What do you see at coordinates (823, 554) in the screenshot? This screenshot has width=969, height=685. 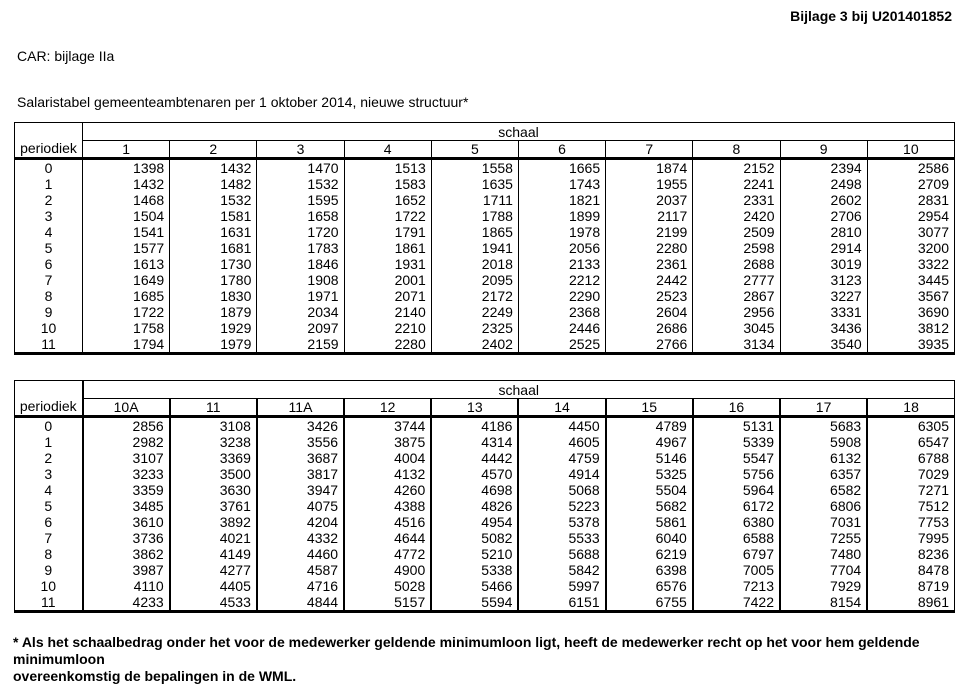 I see `salary-cell: 7480` at bounding box center [823, 554].